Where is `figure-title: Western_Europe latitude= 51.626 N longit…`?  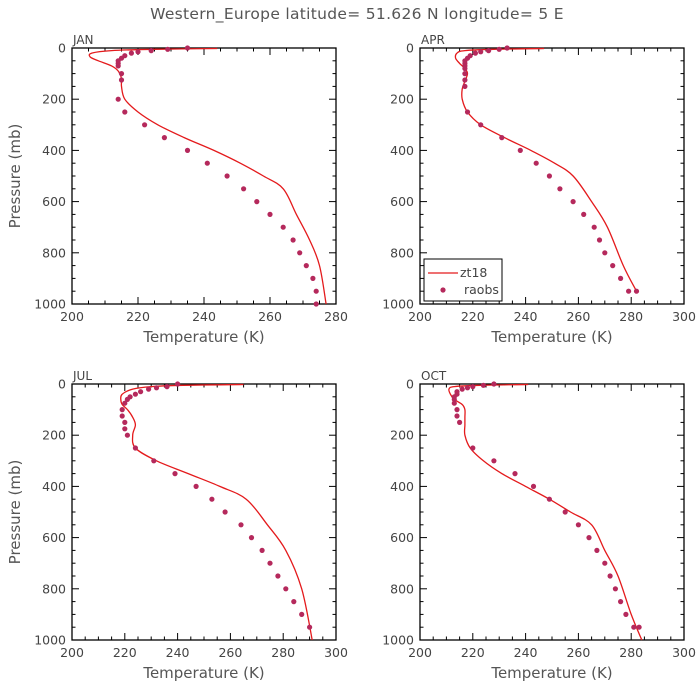 figure-title: Western_Europe latitude= 51.626 N longit… is located at coordinates (357, 14).